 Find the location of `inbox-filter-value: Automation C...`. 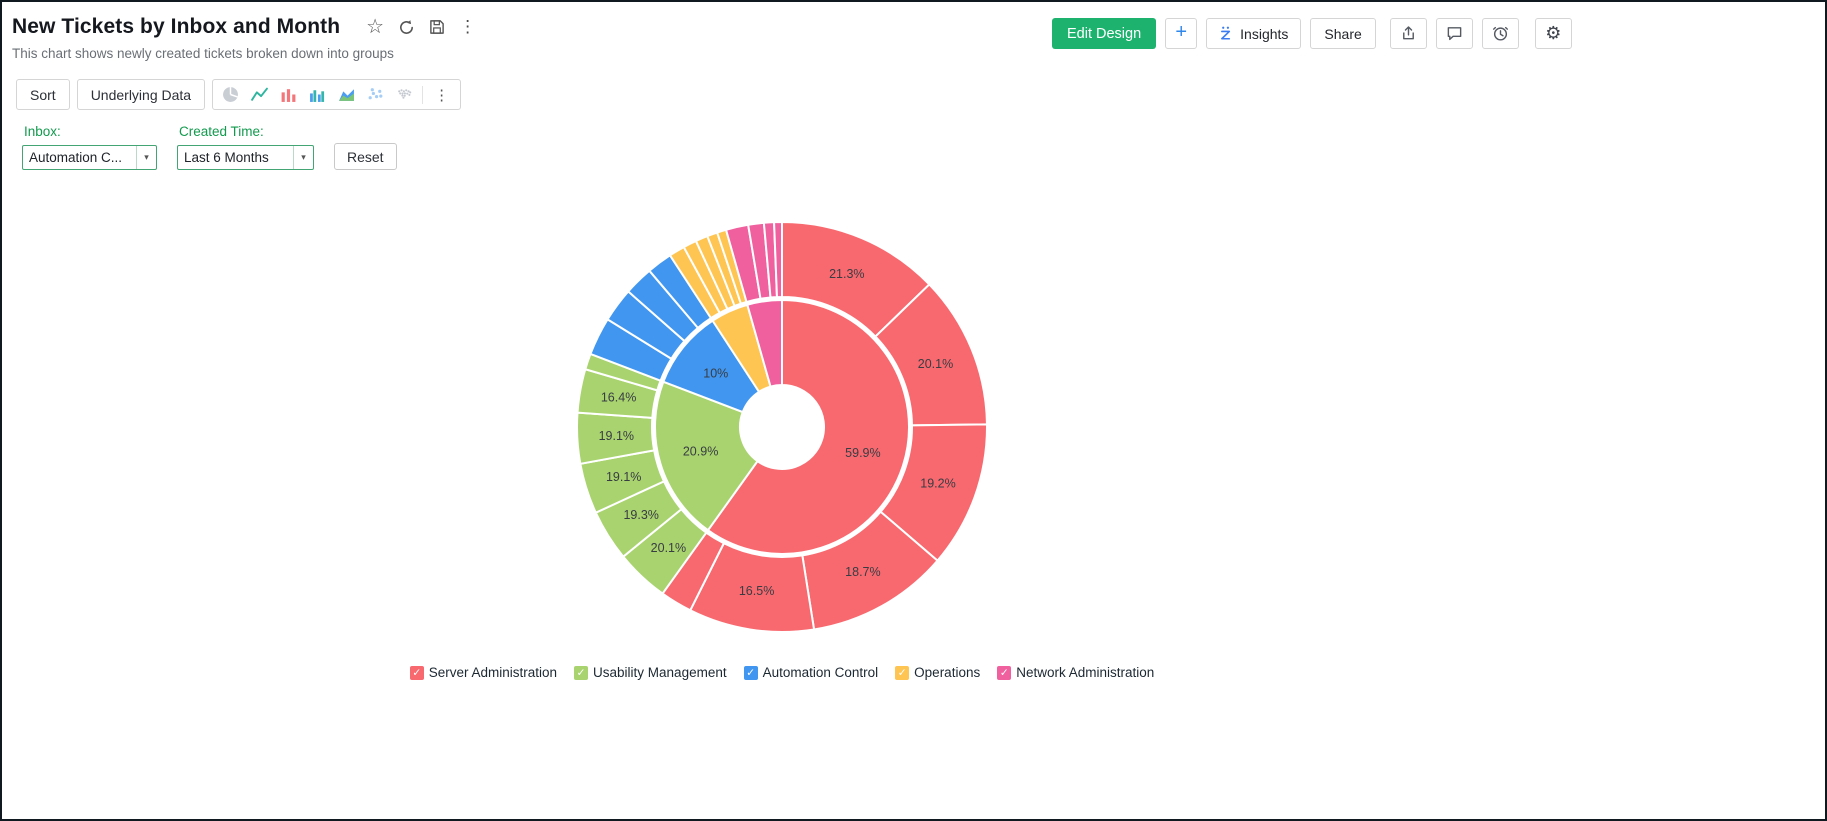

inbox-filter-value: Automation C... is located at coordinates (76, 157).